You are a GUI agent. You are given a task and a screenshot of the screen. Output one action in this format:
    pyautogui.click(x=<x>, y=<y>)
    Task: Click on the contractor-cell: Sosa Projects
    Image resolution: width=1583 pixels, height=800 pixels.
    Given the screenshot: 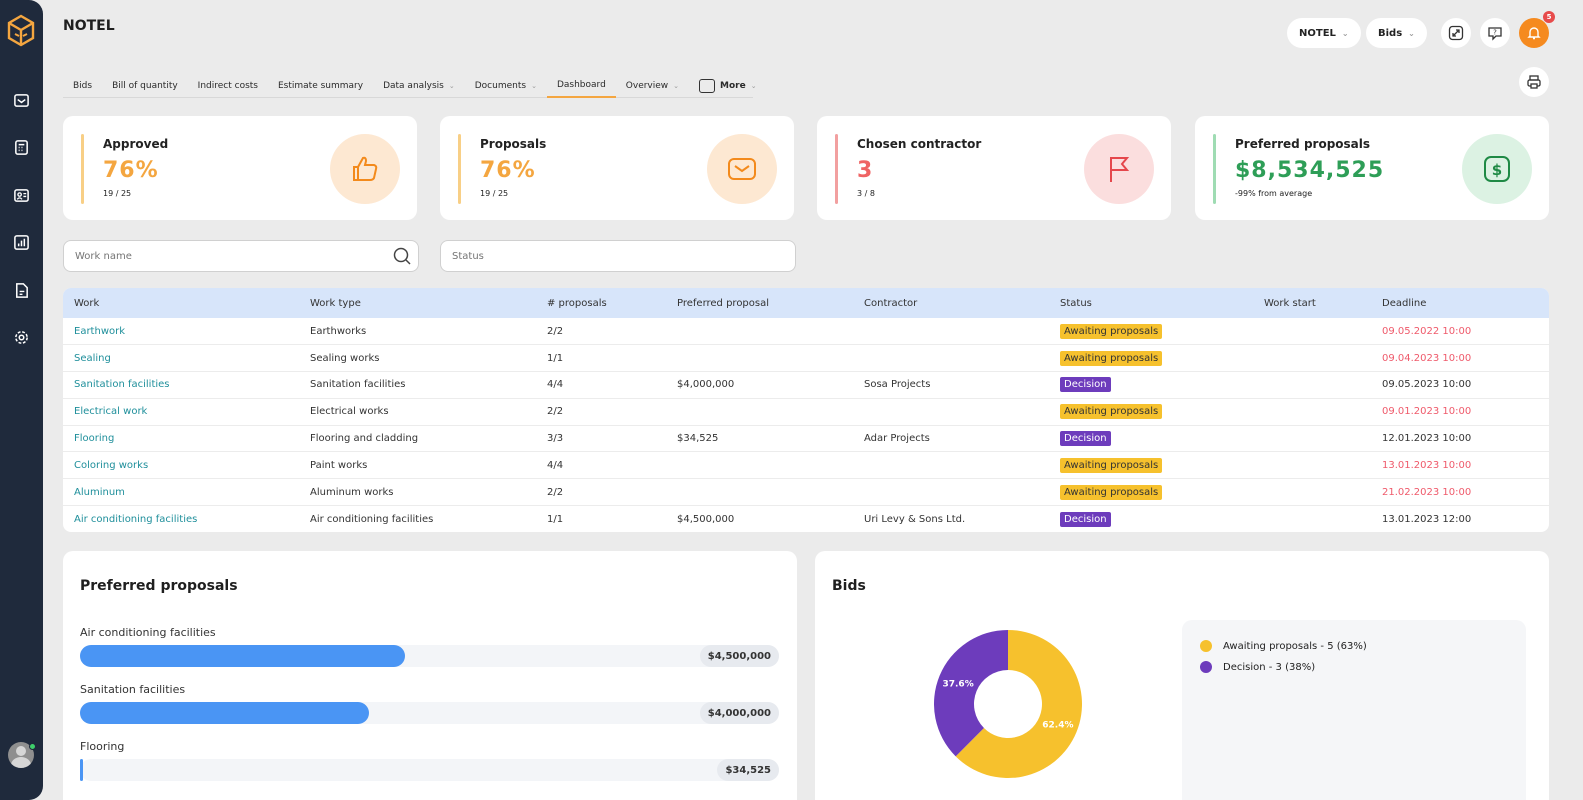 What is the action you would take?
    pyautogui.click(x=951, y=385)
    